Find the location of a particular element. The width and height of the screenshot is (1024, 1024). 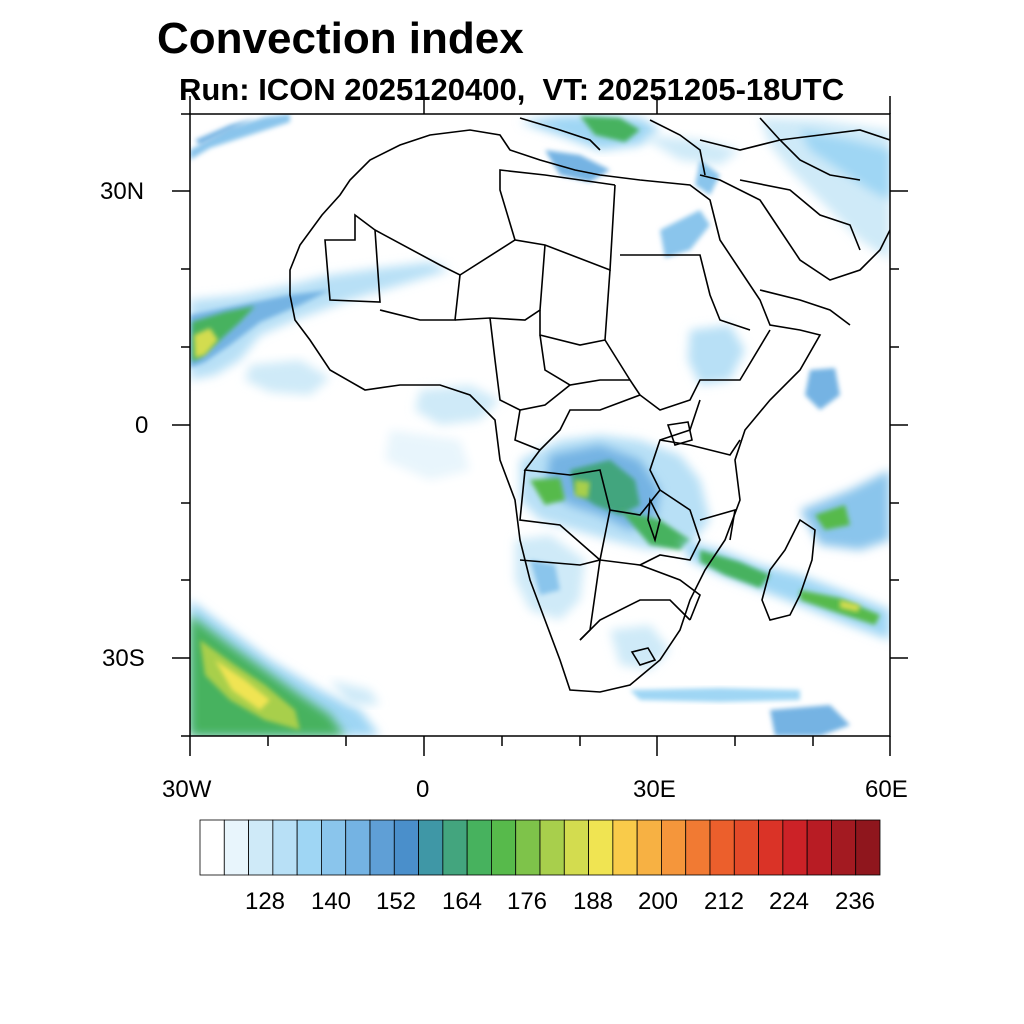

colorbar-label: 152 is located at coordinates (396, 901).